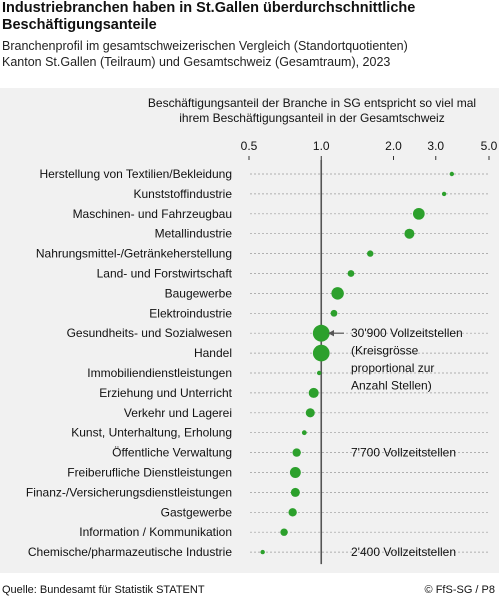  Describe the element at coordinates (155, 532) in the screenshot. I see `category-label: Information / Kommunikation` at that location.